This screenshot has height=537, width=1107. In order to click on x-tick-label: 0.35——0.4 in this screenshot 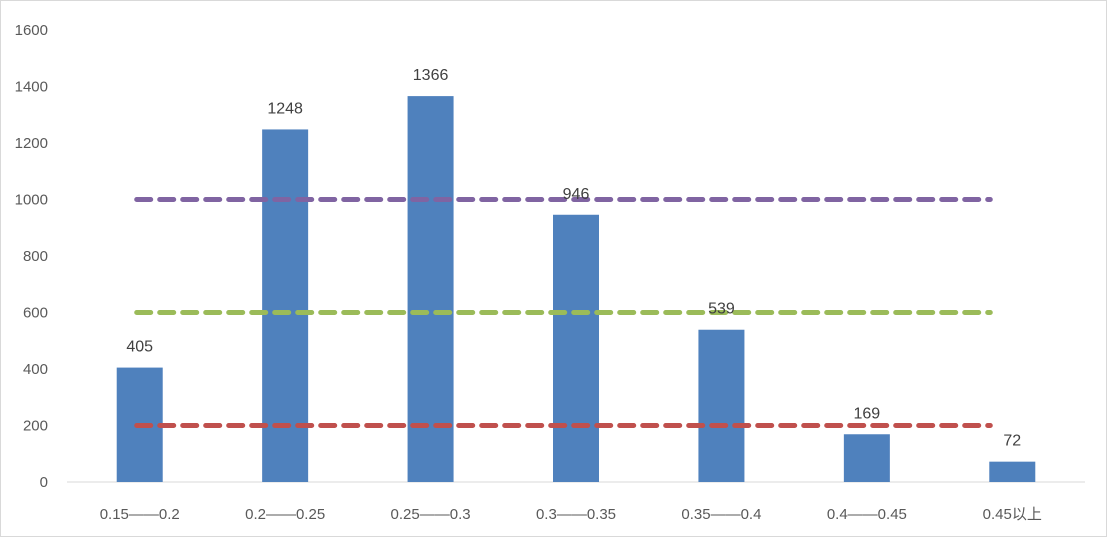, I will do `click(721, 514)`.